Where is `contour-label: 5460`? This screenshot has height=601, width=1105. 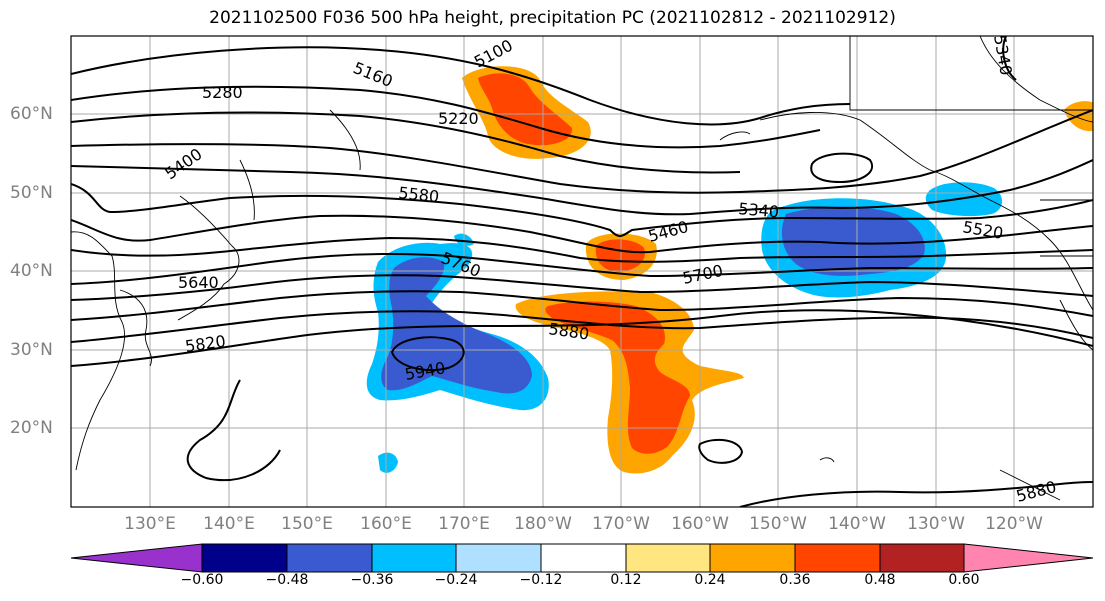 contour-label: 5460 is located at coordinates (668, 231).